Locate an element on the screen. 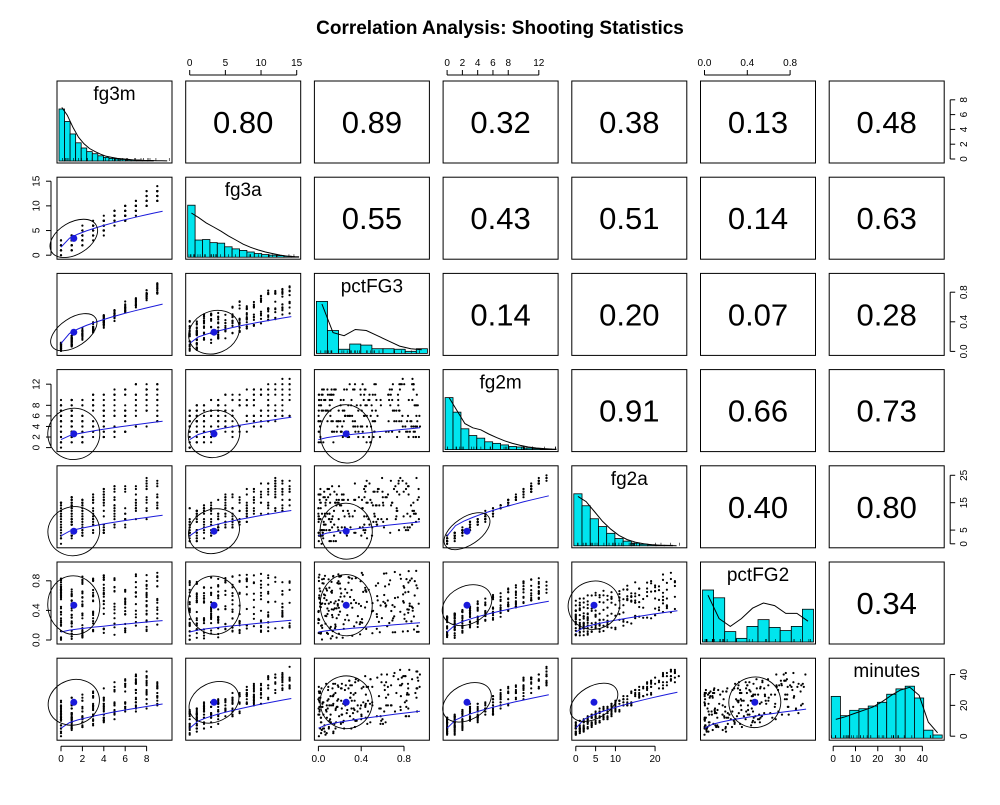  variable-label-fg3m: fg3m is located at coordinates (114, 94).